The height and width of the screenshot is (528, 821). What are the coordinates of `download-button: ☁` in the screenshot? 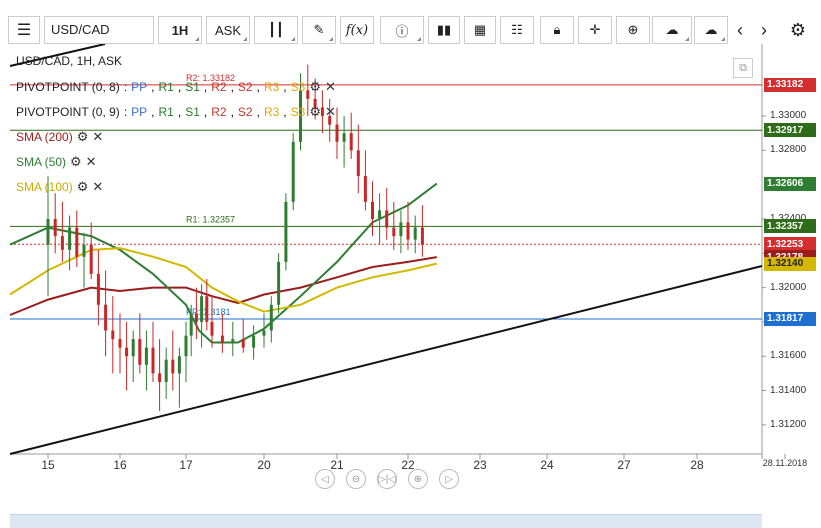 It's located at (711, 30).